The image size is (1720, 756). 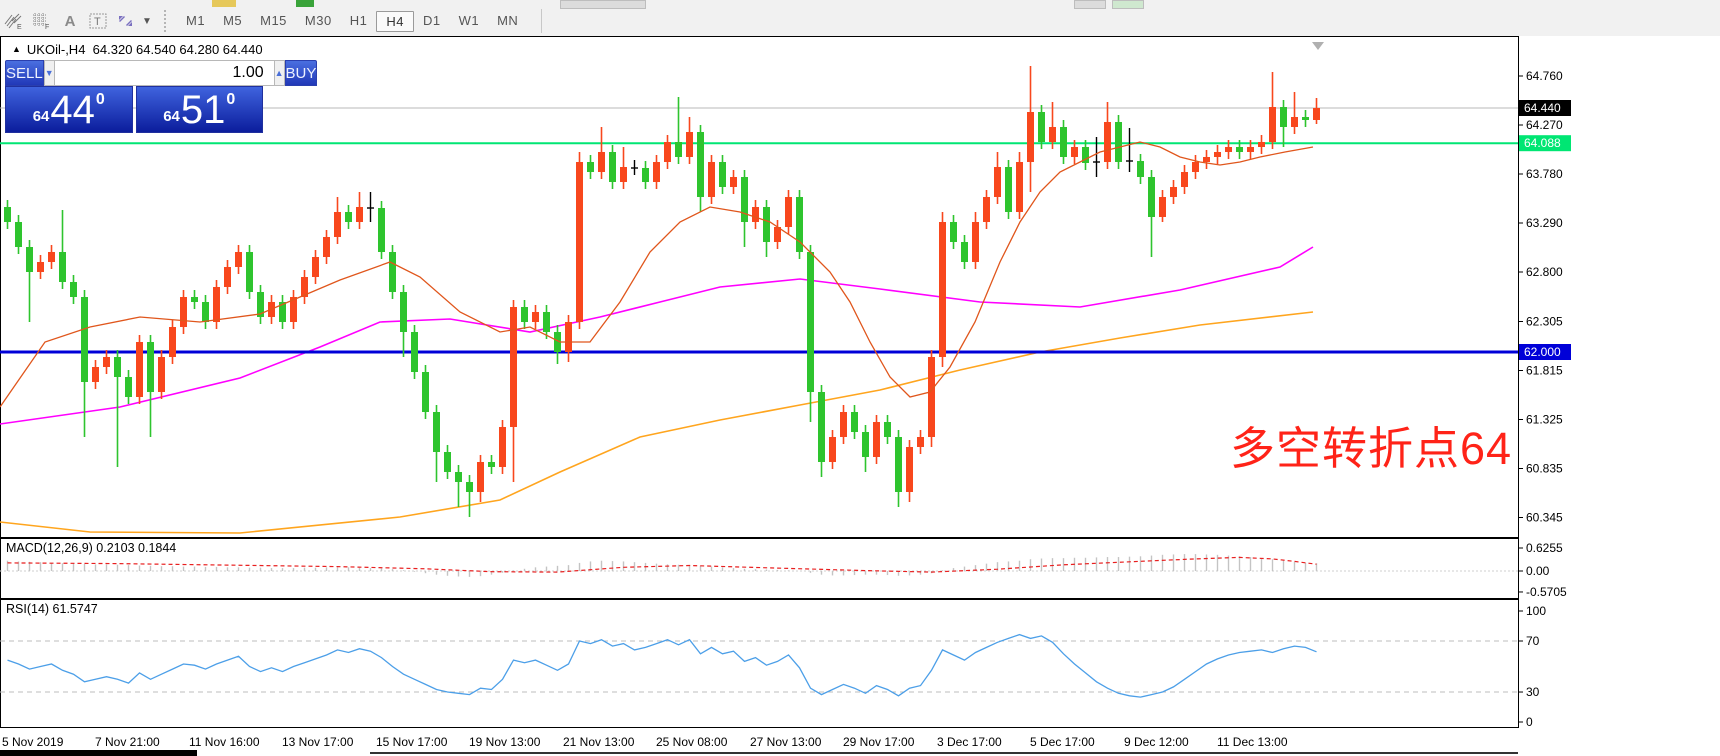 I want to click on timeframe-button-m15: M15, so click(x=273, y=20).